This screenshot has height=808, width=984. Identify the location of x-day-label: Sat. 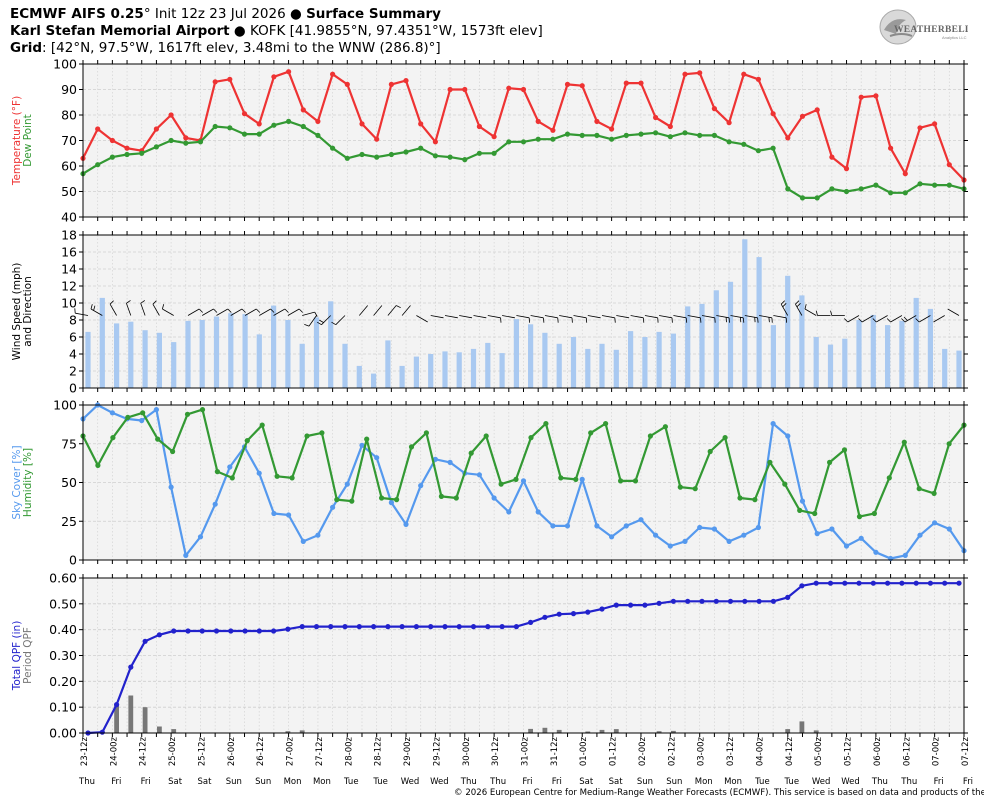
(175, 782).